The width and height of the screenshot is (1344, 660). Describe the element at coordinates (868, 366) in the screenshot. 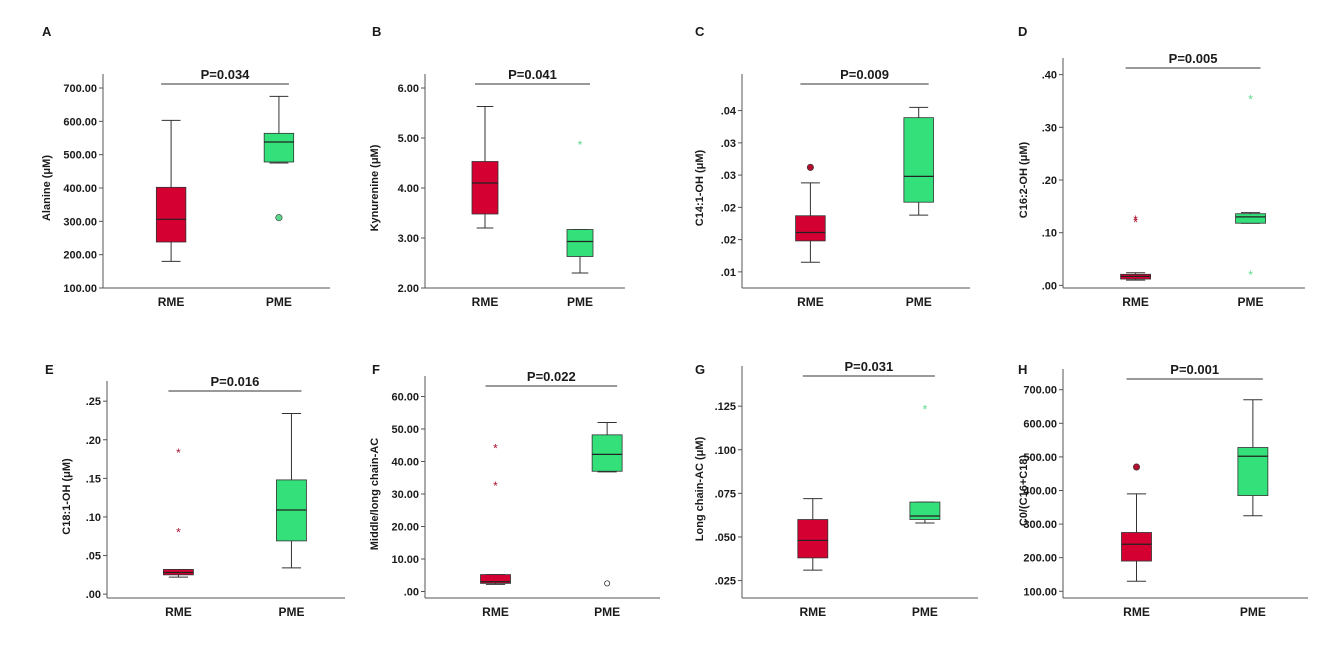

I see `p-value-label: P=0.031` at that location.